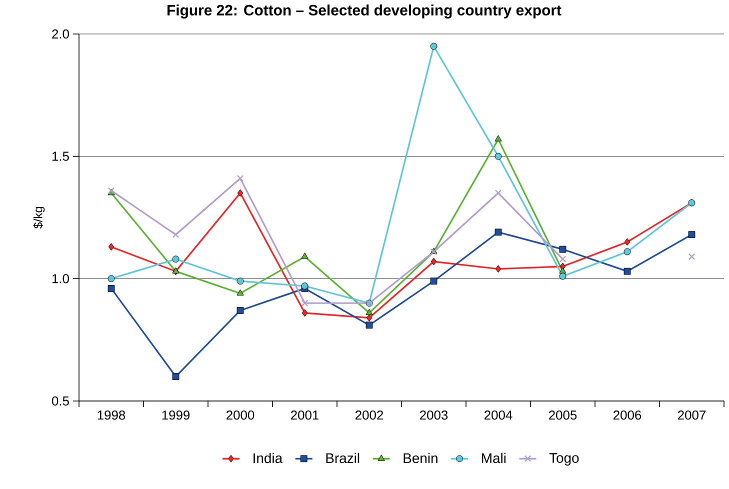 This screenshot has width=729, height=489. What do you see at coordinates (60, 401) in the screenshot?
I see `y-tick-label: 0.5` at bounding box center [60, 401].